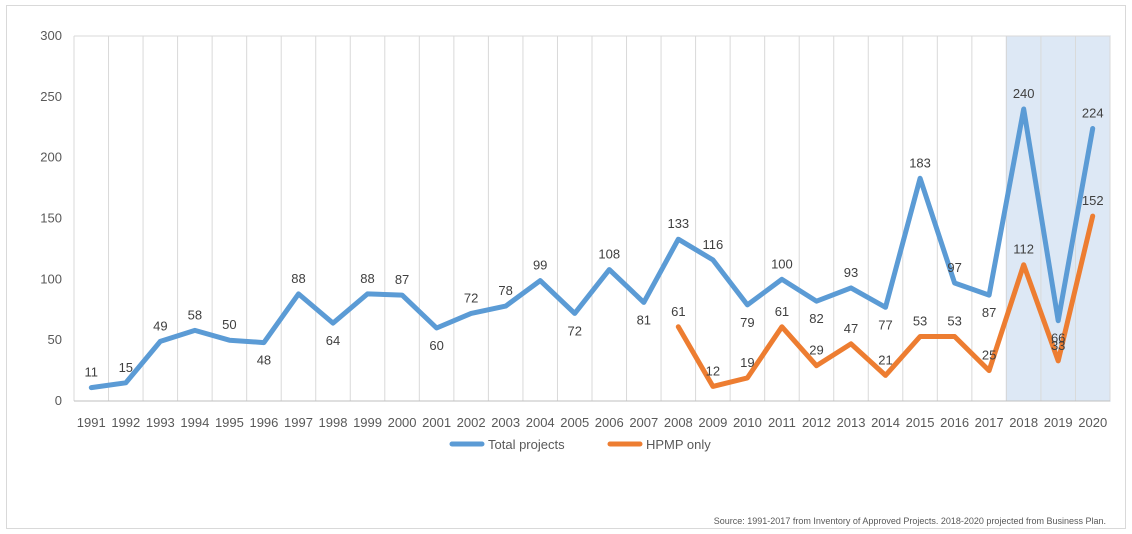 The image size is (1132, 534). What do you see at coordinates (580, 444) in the screenshot?
I see `legend: Total projects HPMP only` at bounding box center [580, 444].